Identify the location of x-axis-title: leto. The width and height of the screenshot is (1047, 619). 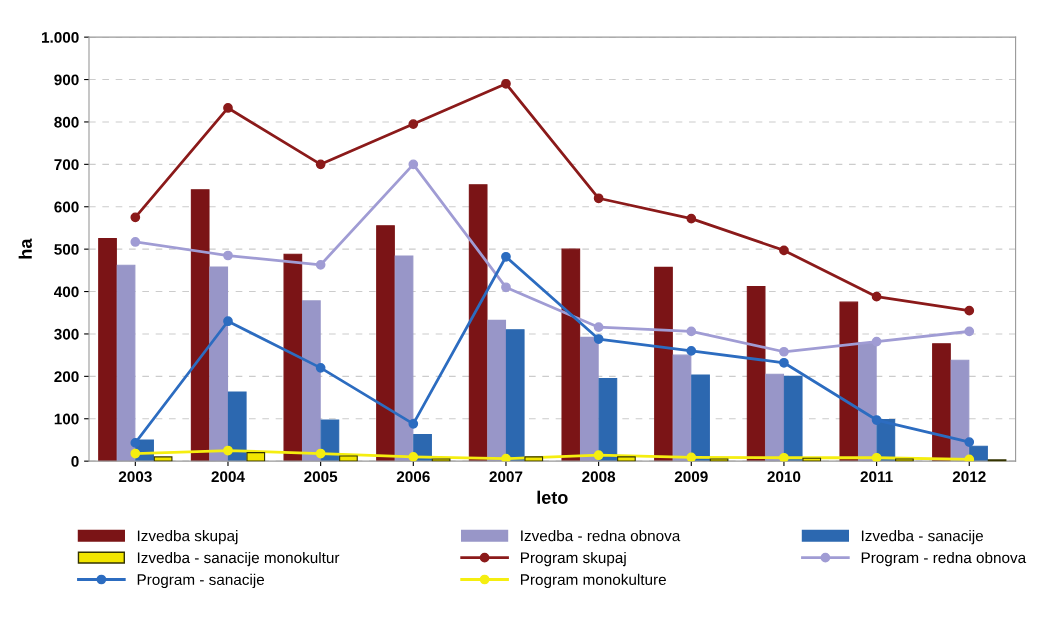
(552, 497).